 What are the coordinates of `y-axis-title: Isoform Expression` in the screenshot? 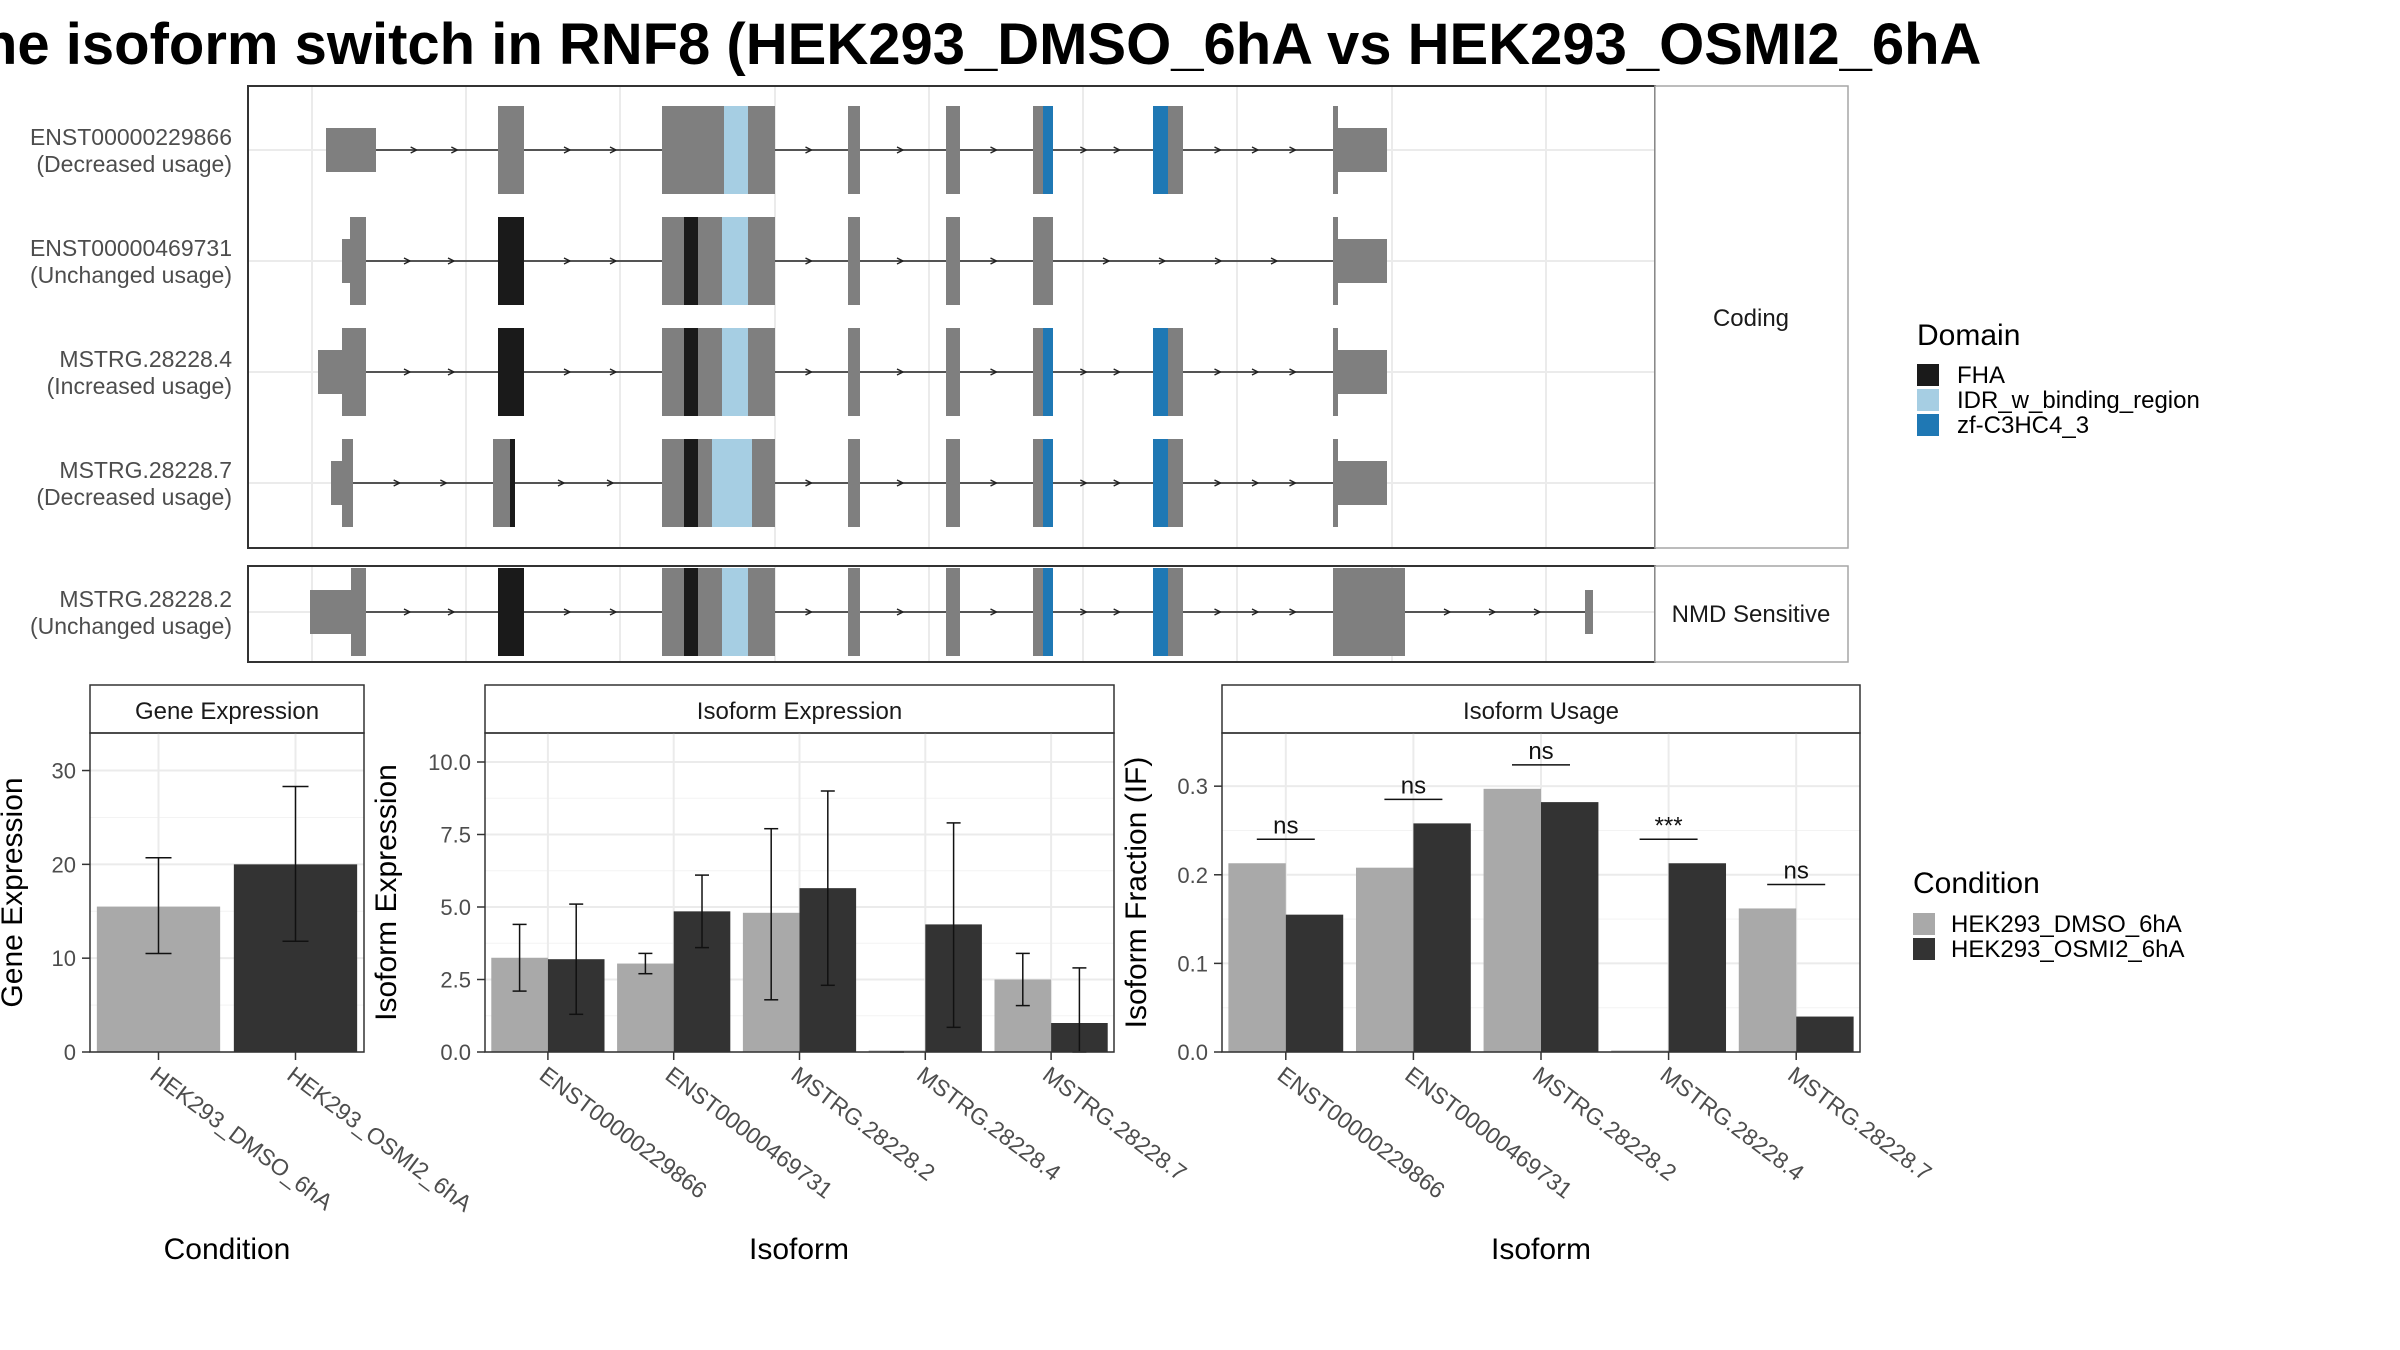 It's located at (386, 892).